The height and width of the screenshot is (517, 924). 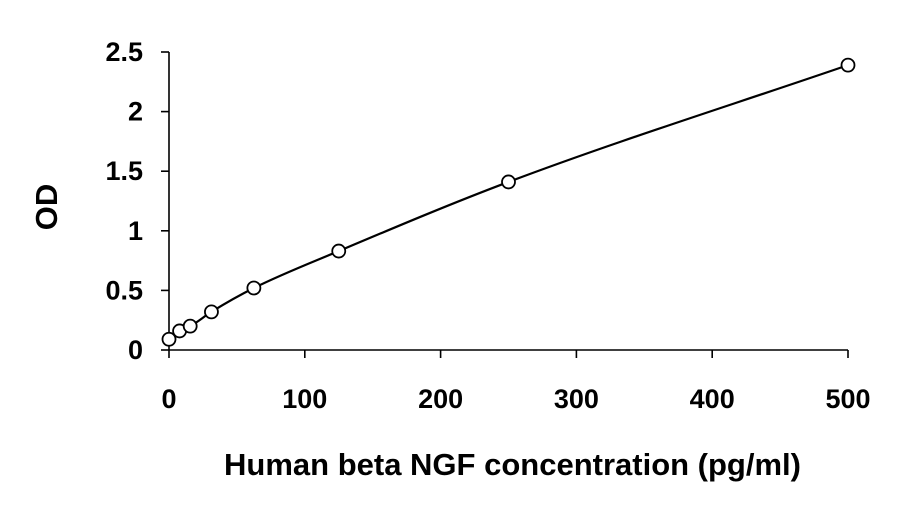 What do you see at coordinates (135, 112) in the screenshot?
I see `y-tick-label: 2` at bounding box center [135, 112].